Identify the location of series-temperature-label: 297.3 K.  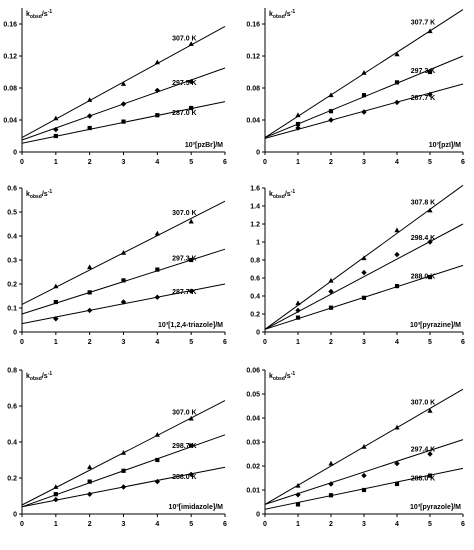
(184, 258).